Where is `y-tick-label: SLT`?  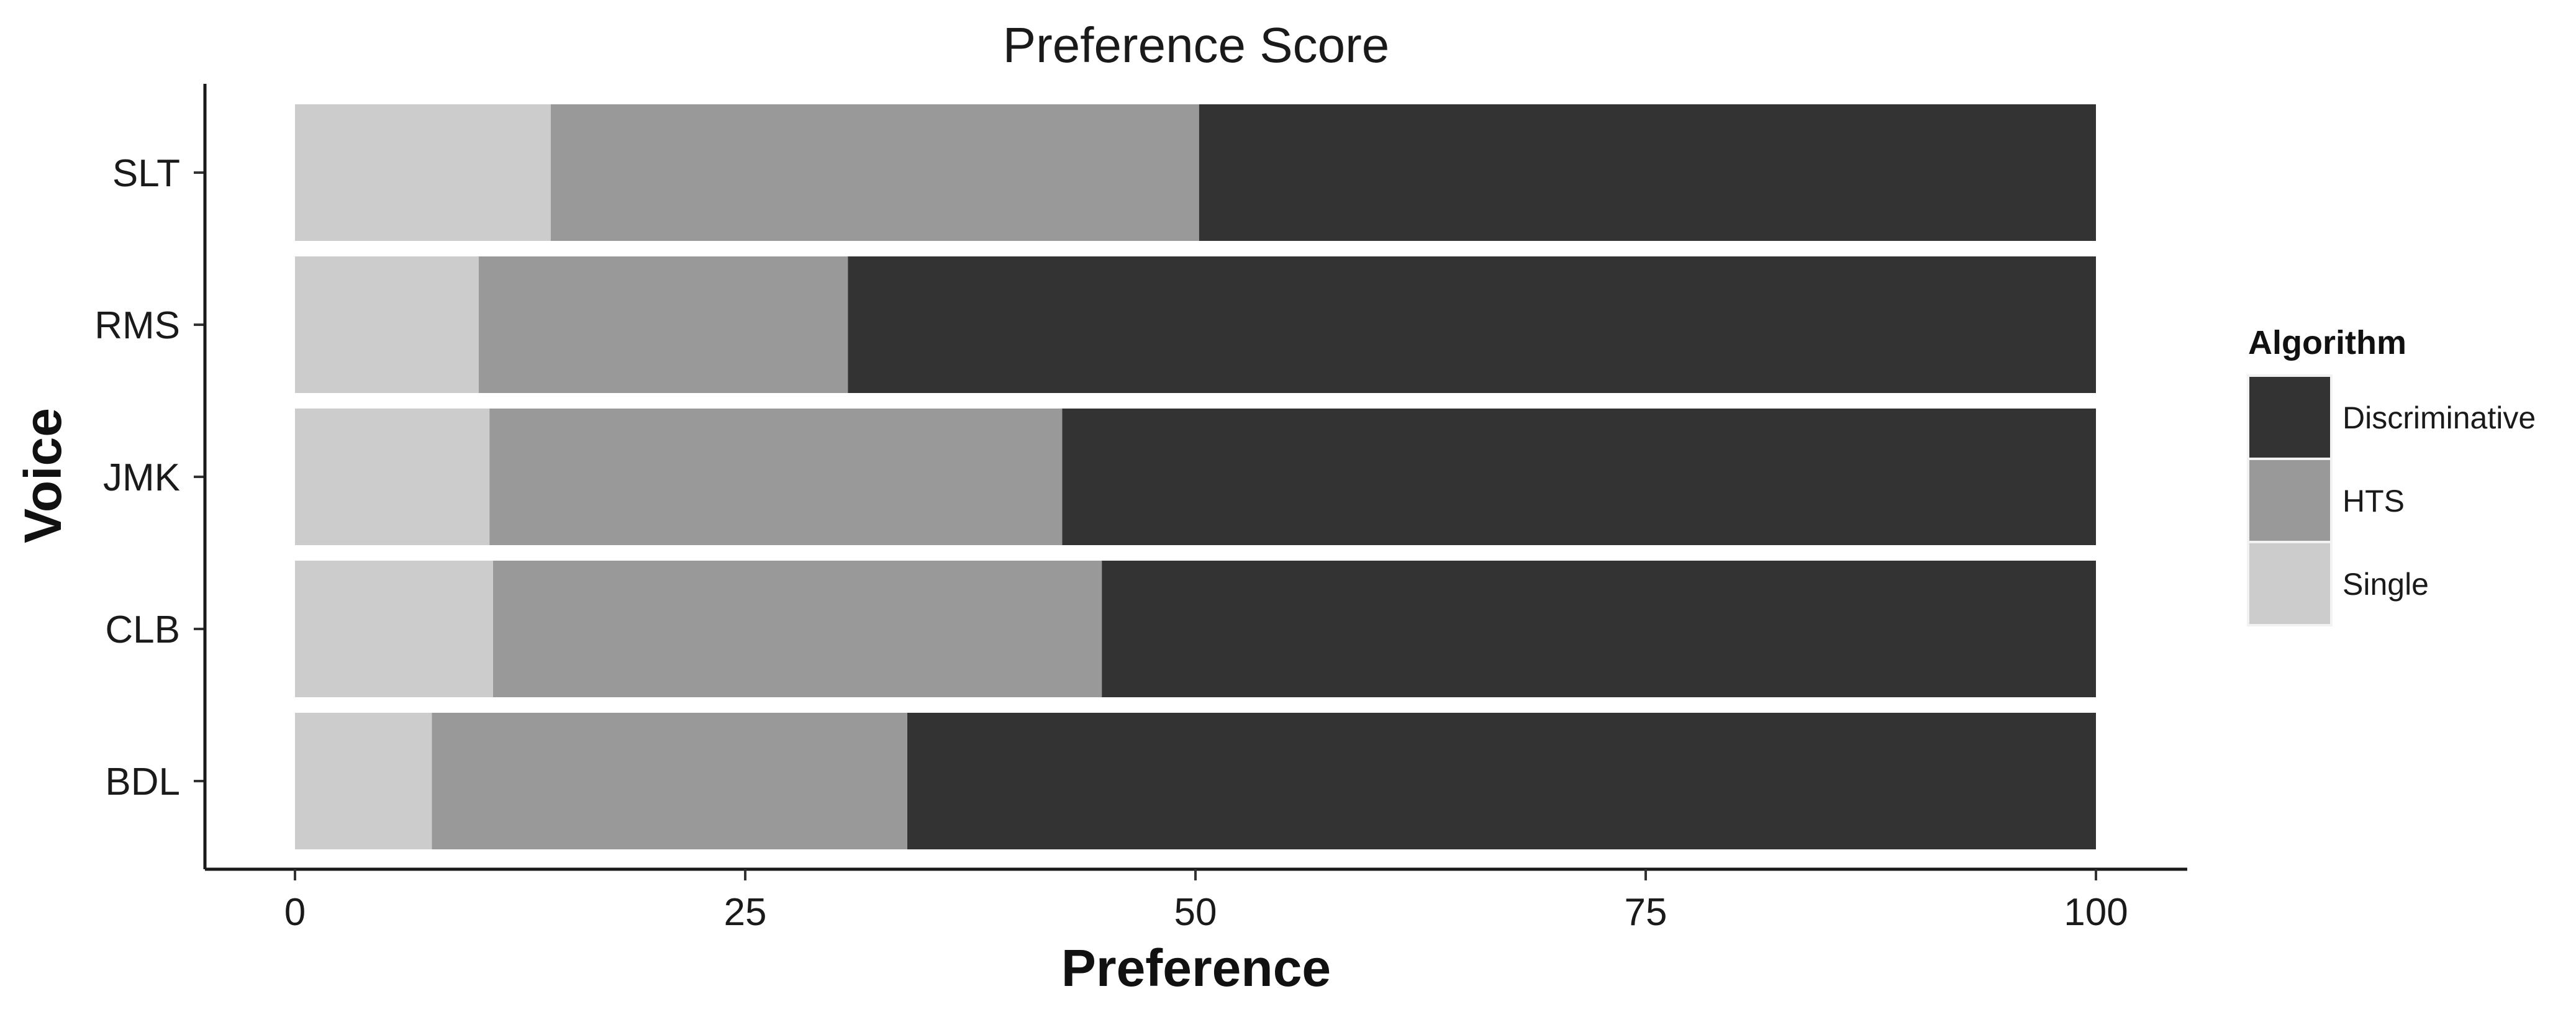 y-tick-label: SLT is located at coordinates (146, 173).